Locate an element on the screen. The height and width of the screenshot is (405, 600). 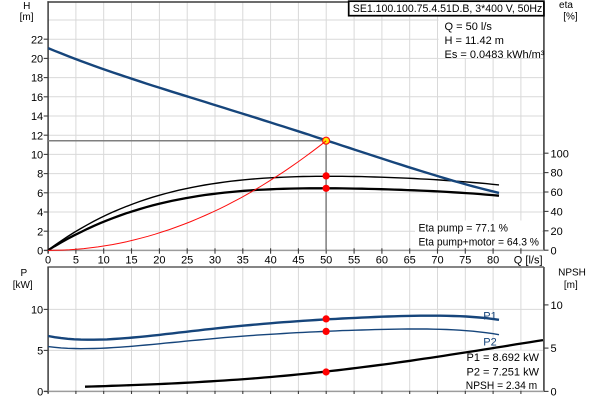
svg-text:SE1.100.100.75.4.51D.B, 3*400: SE1.100.100.75.4.51D.B, 3*400 V, 50Hz is located at coordinates (448, 9).